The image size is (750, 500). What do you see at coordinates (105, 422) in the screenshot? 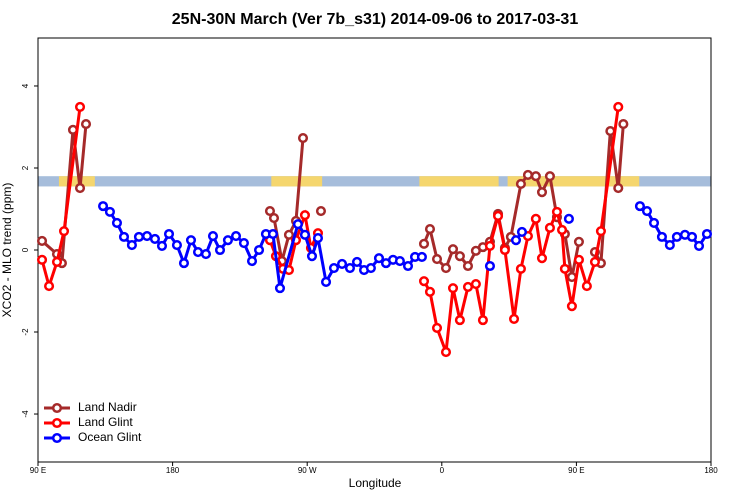
I see `legend-label: Land Glint` at bounding box center [105, 422].